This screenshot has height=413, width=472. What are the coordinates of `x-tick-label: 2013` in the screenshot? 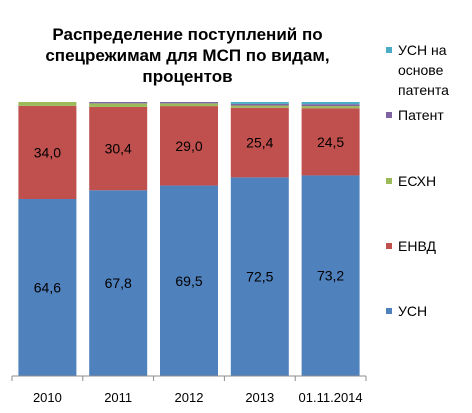 It's located at (259, 397).